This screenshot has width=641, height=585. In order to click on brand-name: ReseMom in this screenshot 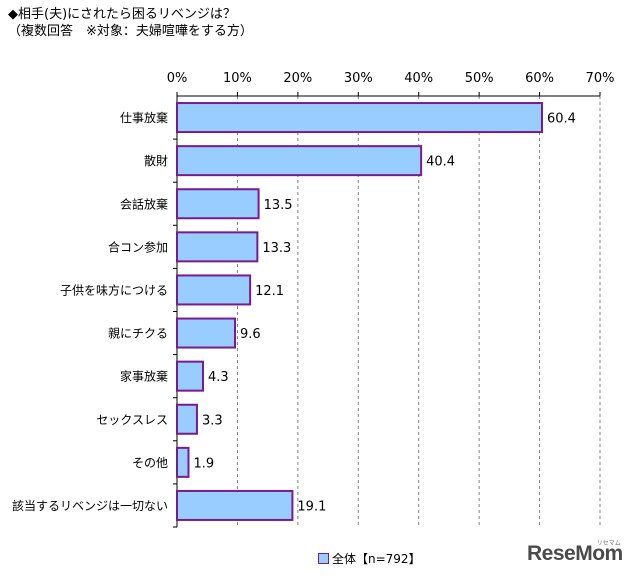, I will do `click(575, 553)`.